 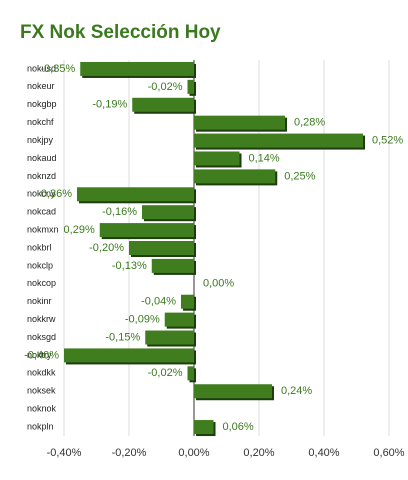 What do you see at coordinates (41, 176) in the screenshot?
I see `y-tick-label: noknzd` at bounding box center [41, 176].